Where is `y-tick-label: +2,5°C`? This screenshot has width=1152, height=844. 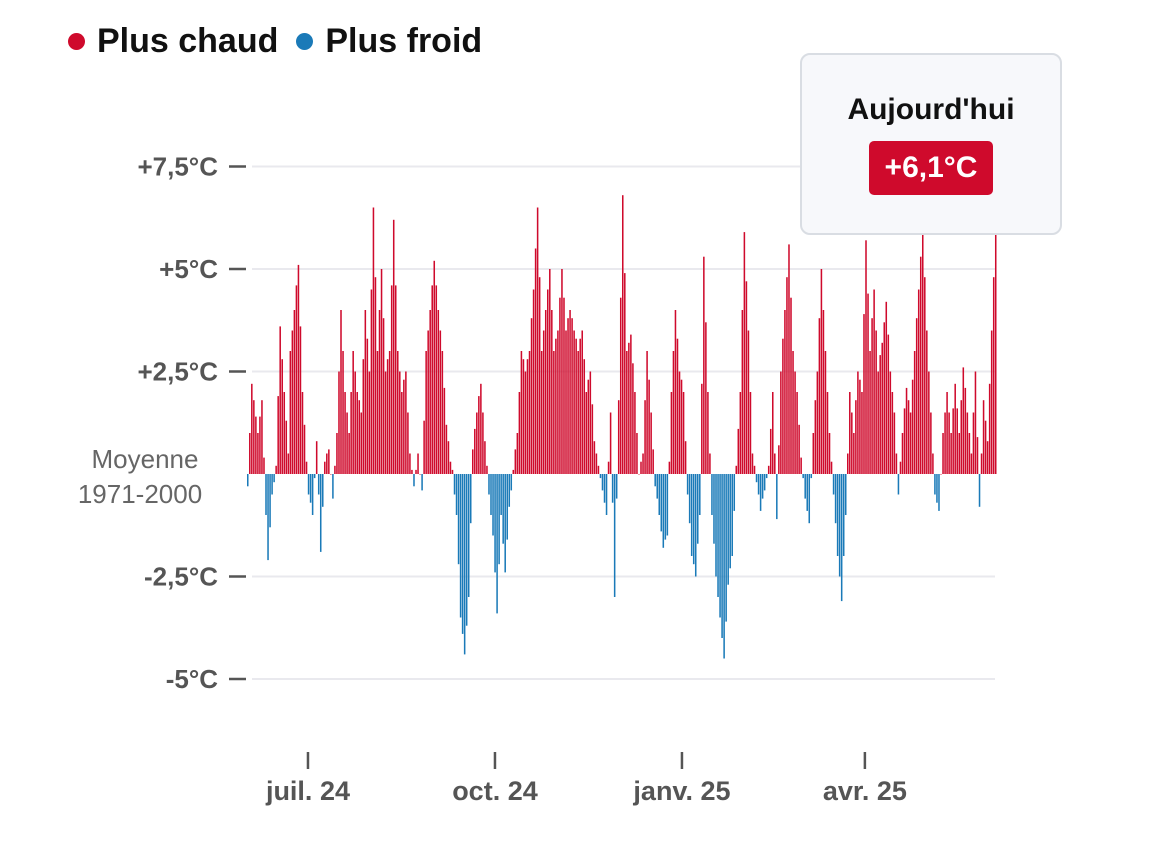
y-tick-label: +2,5°C is located at coordinates (177, 372).